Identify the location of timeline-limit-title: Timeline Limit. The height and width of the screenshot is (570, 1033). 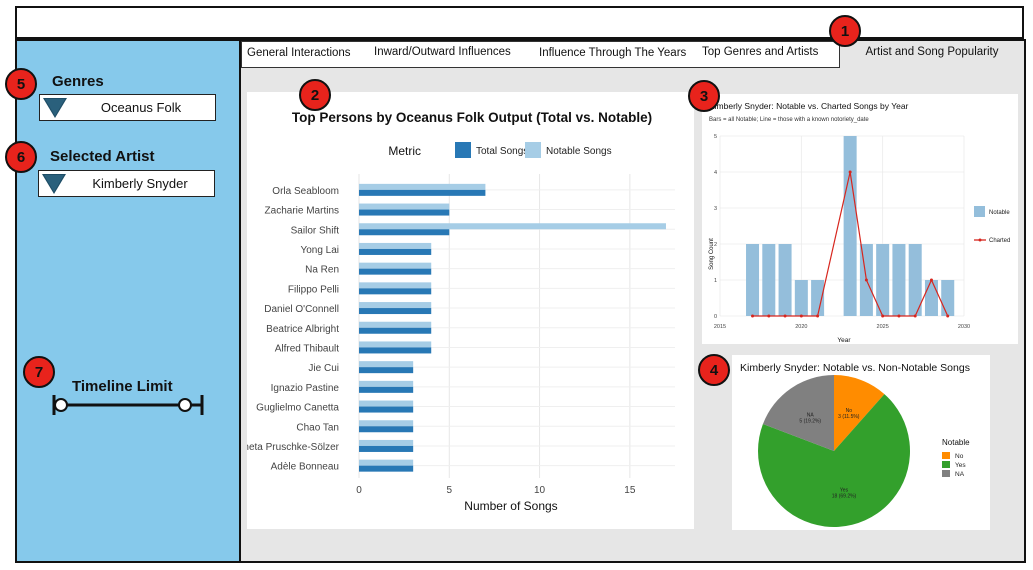
(122, 386).